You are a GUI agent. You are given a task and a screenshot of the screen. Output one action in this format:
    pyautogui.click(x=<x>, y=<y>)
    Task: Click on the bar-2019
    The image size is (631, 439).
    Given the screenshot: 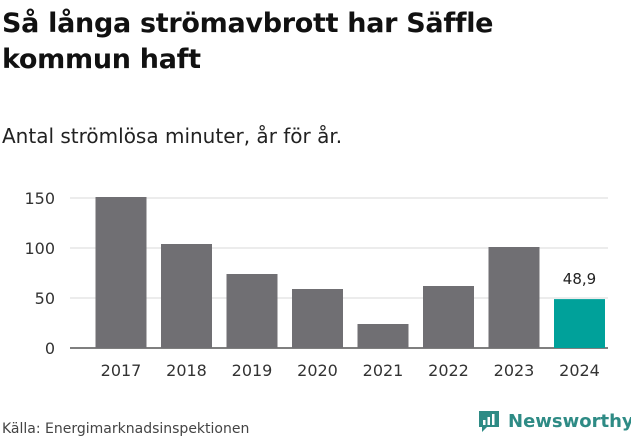 What is the action you would take?
    pyautogui.click(x=252, y=311)
    